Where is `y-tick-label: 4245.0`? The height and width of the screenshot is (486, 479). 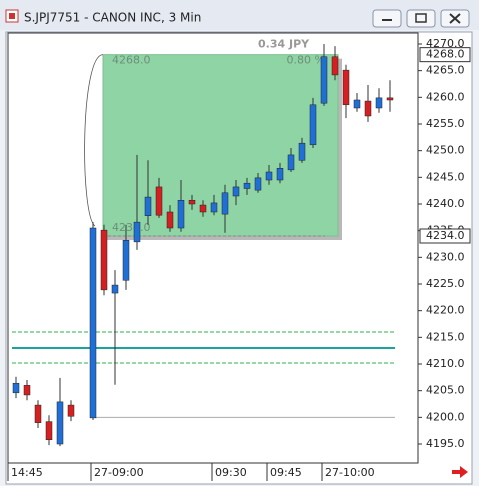
y-tick-label: 4245.0 is located at coordinates (445, 176).